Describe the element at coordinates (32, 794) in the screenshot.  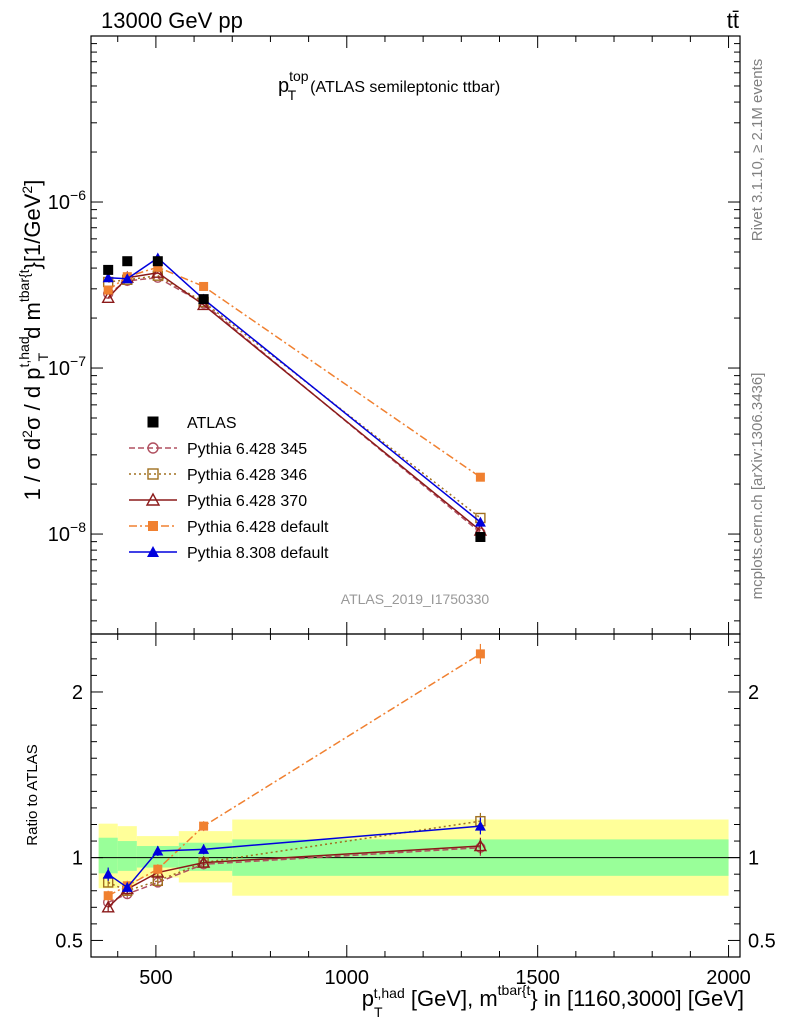
I see `ratio-y-axis-label: Ratio to ATLAS` at that location.